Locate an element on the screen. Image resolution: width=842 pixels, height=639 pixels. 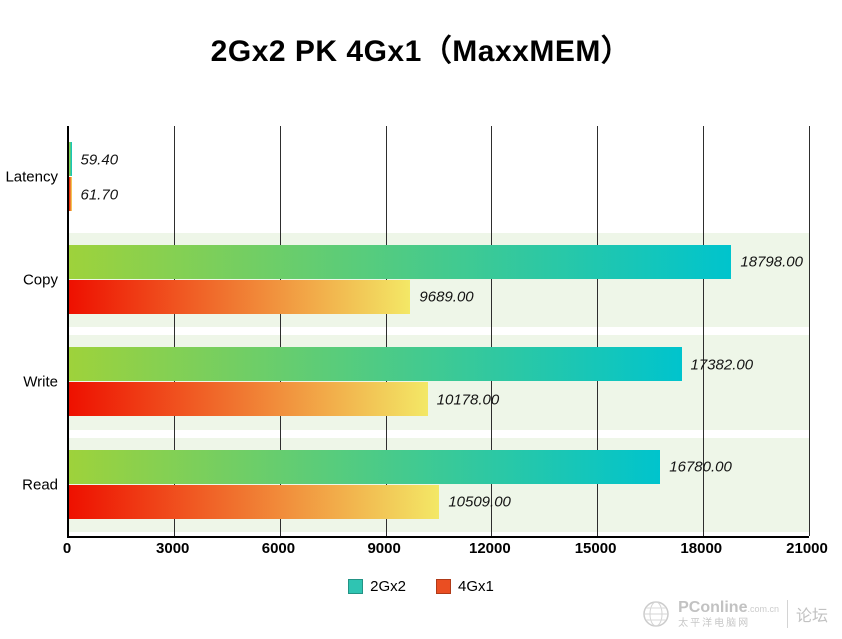
category-label-copy: Copy is located at coordinates (40, 280).